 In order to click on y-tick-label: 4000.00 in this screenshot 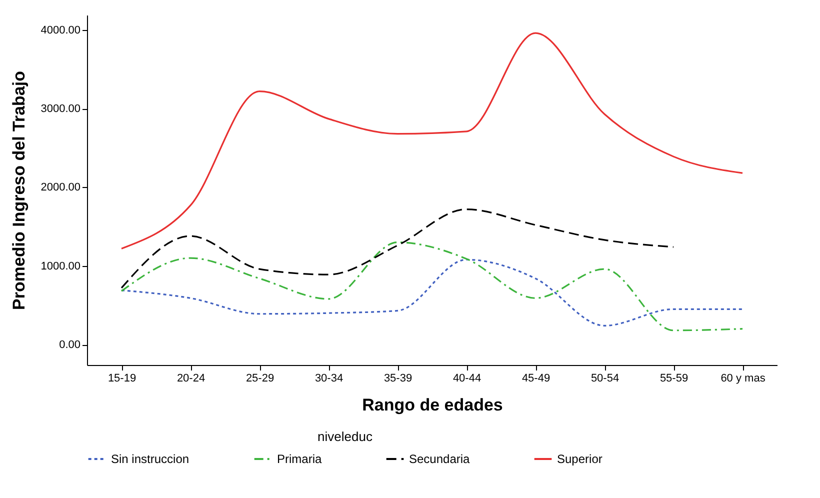, I will do `click(60, 30)`.